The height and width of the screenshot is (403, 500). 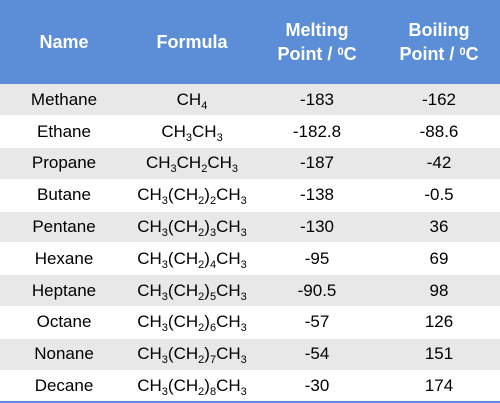 What do you see at coordinates (64, 354) in the screenshot?
I see `alkane-name-cell: Nonane` at bounding box center [64, 354].